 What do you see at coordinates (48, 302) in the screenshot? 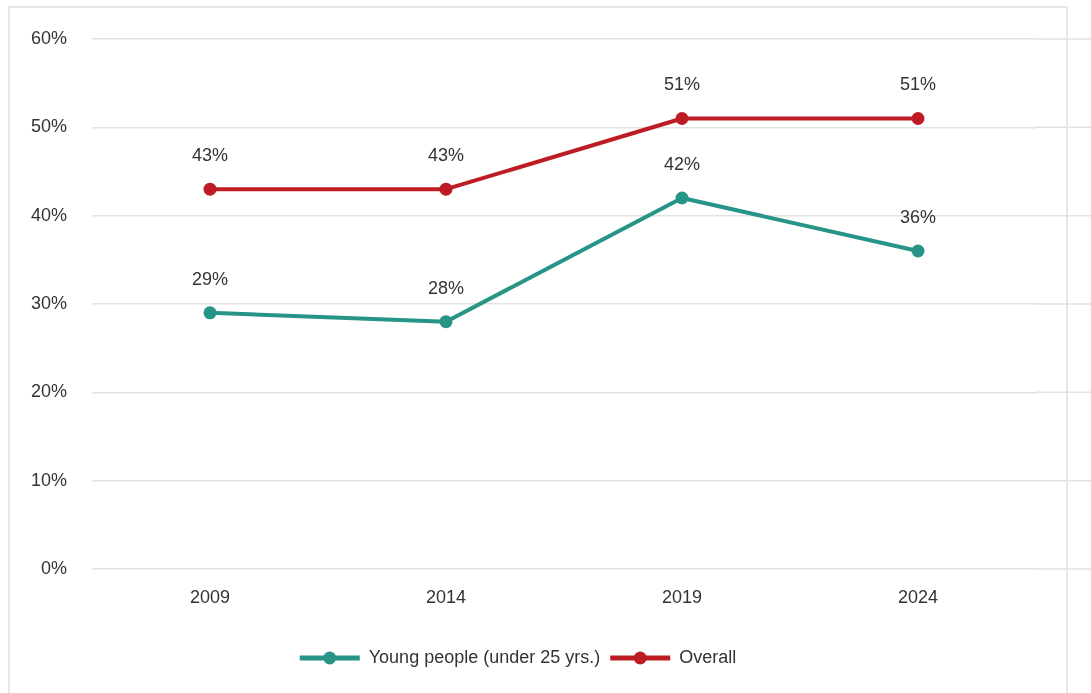
I see `y-tick-label: 30%` at bounding box center [48, 302].